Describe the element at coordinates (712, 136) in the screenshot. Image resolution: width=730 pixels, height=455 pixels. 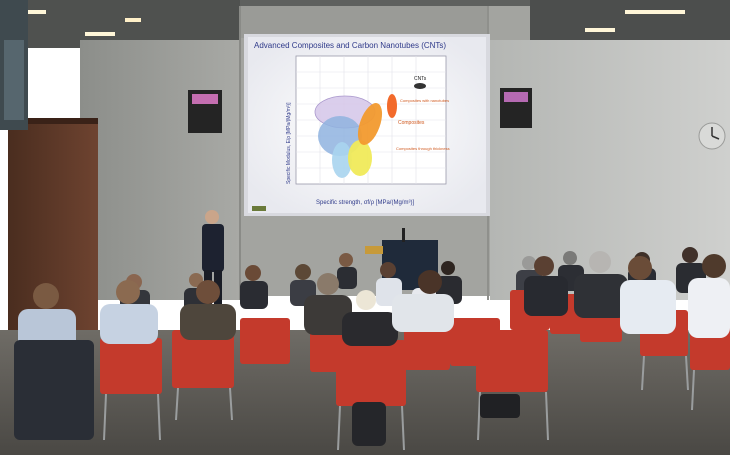
I see `wall-clock` at that location.